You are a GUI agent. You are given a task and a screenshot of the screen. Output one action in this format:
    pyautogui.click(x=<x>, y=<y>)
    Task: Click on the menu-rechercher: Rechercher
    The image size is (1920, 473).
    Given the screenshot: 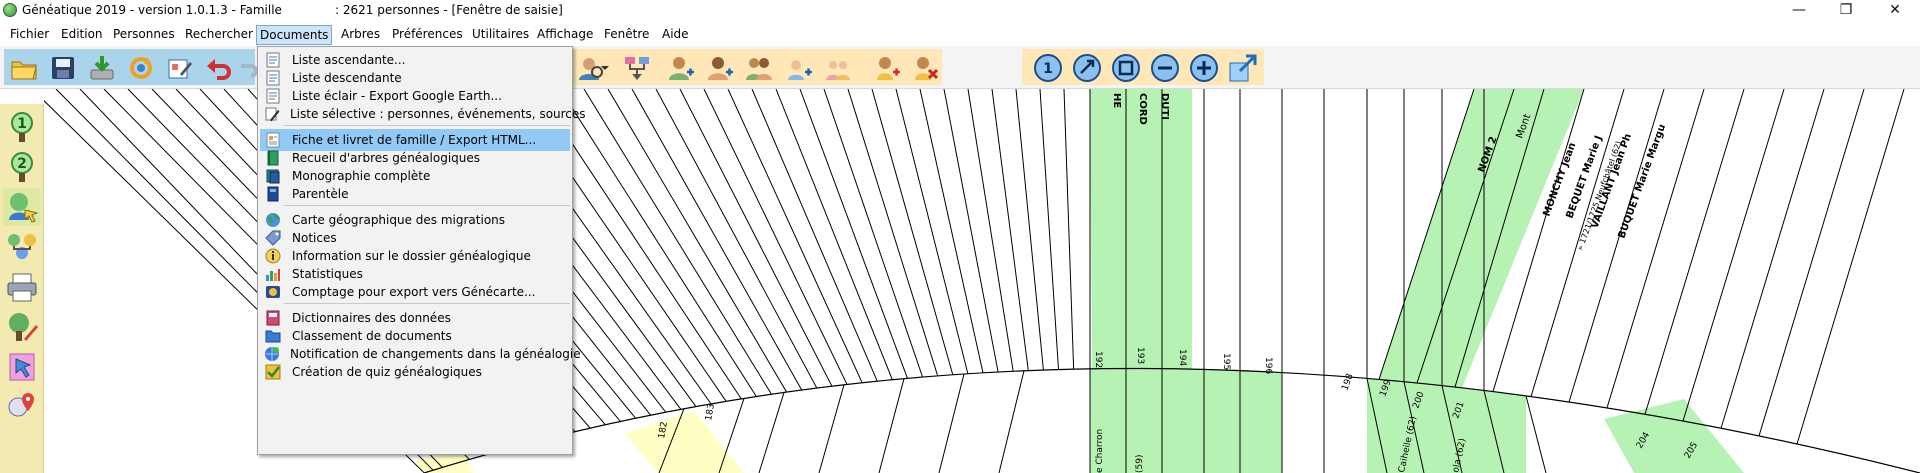 What is the action you would take?
    pyautogui.click(x=219, y=34)
    